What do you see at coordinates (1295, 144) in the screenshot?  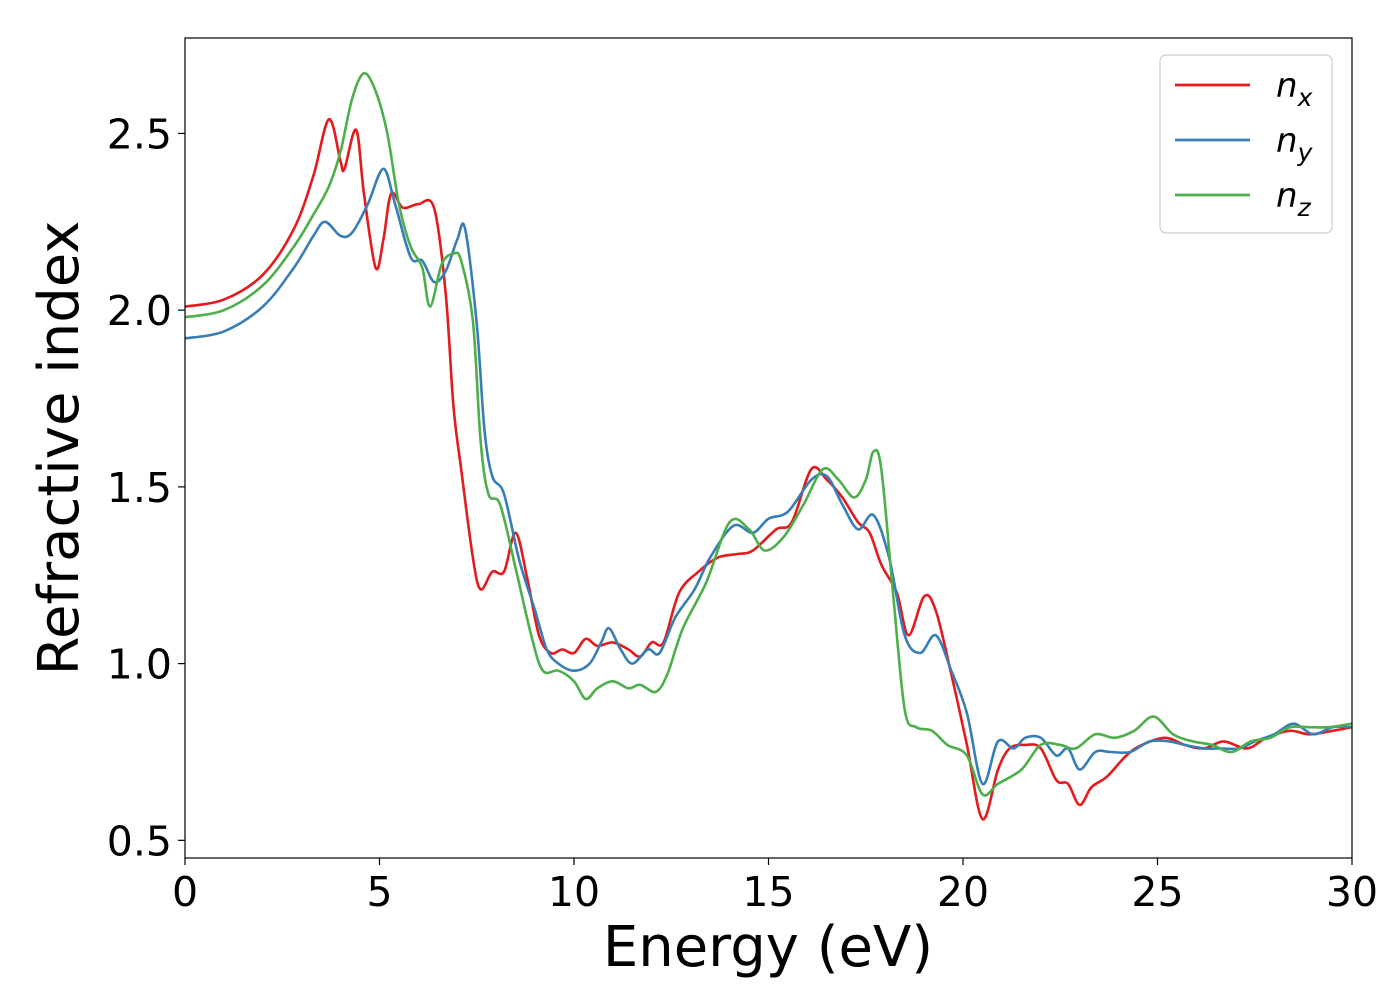 I see `legend-label-ny: ny` at bounding box center [1295, 144].